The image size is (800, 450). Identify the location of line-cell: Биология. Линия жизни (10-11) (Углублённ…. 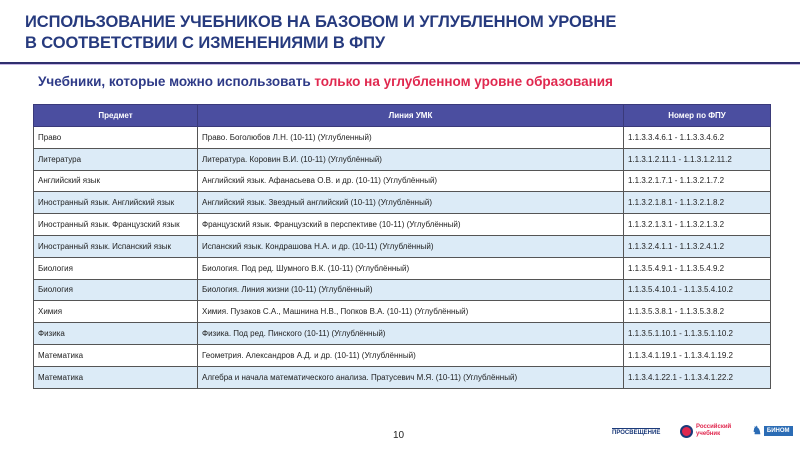
(410, 290).